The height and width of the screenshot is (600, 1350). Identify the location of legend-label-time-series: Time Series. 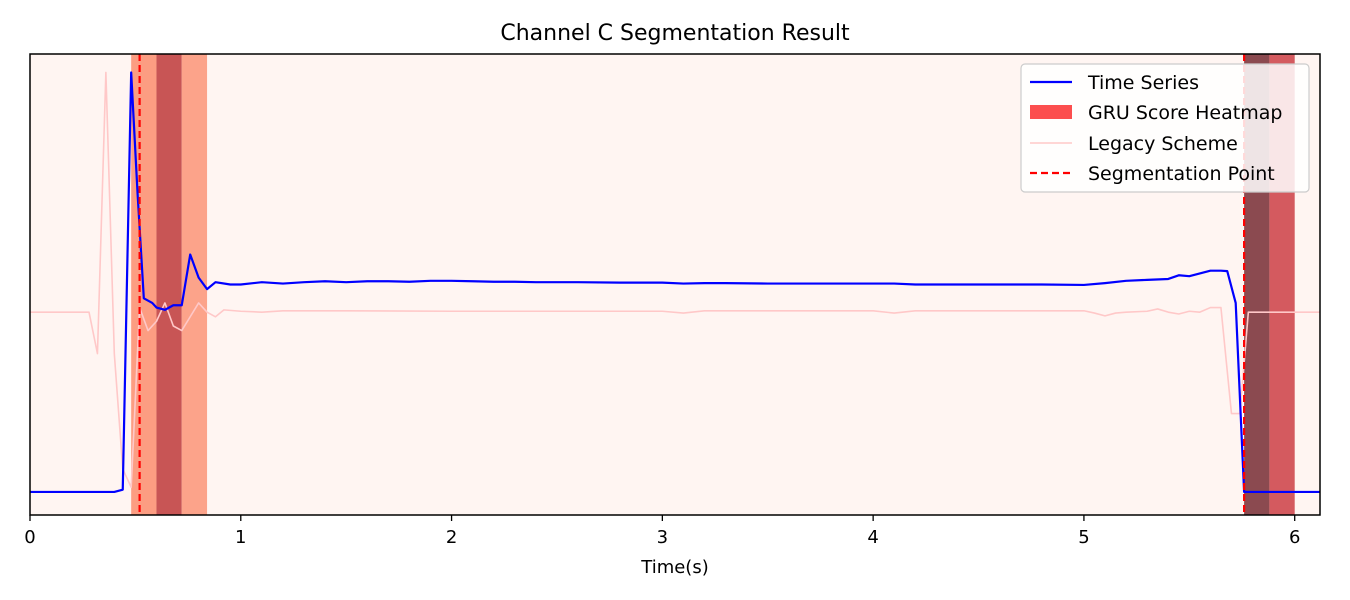
(1143, 83).